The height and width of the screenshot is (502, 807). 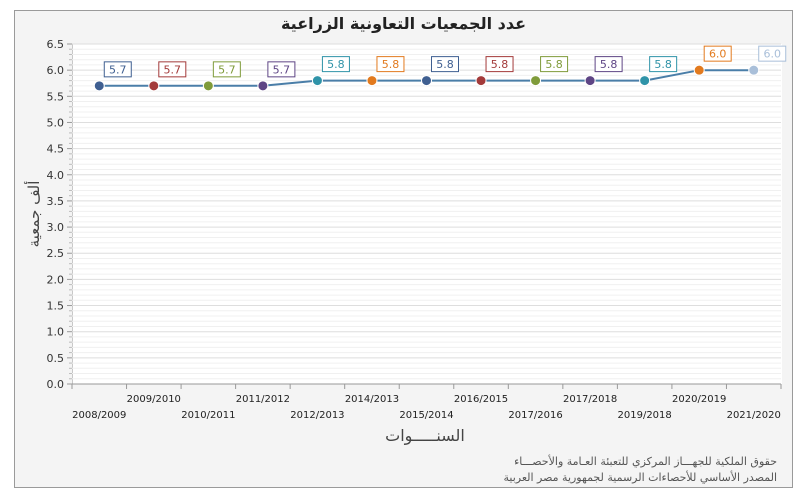 I want to click on x-tick-label: 2012/2013, so click(x=317, y=415).